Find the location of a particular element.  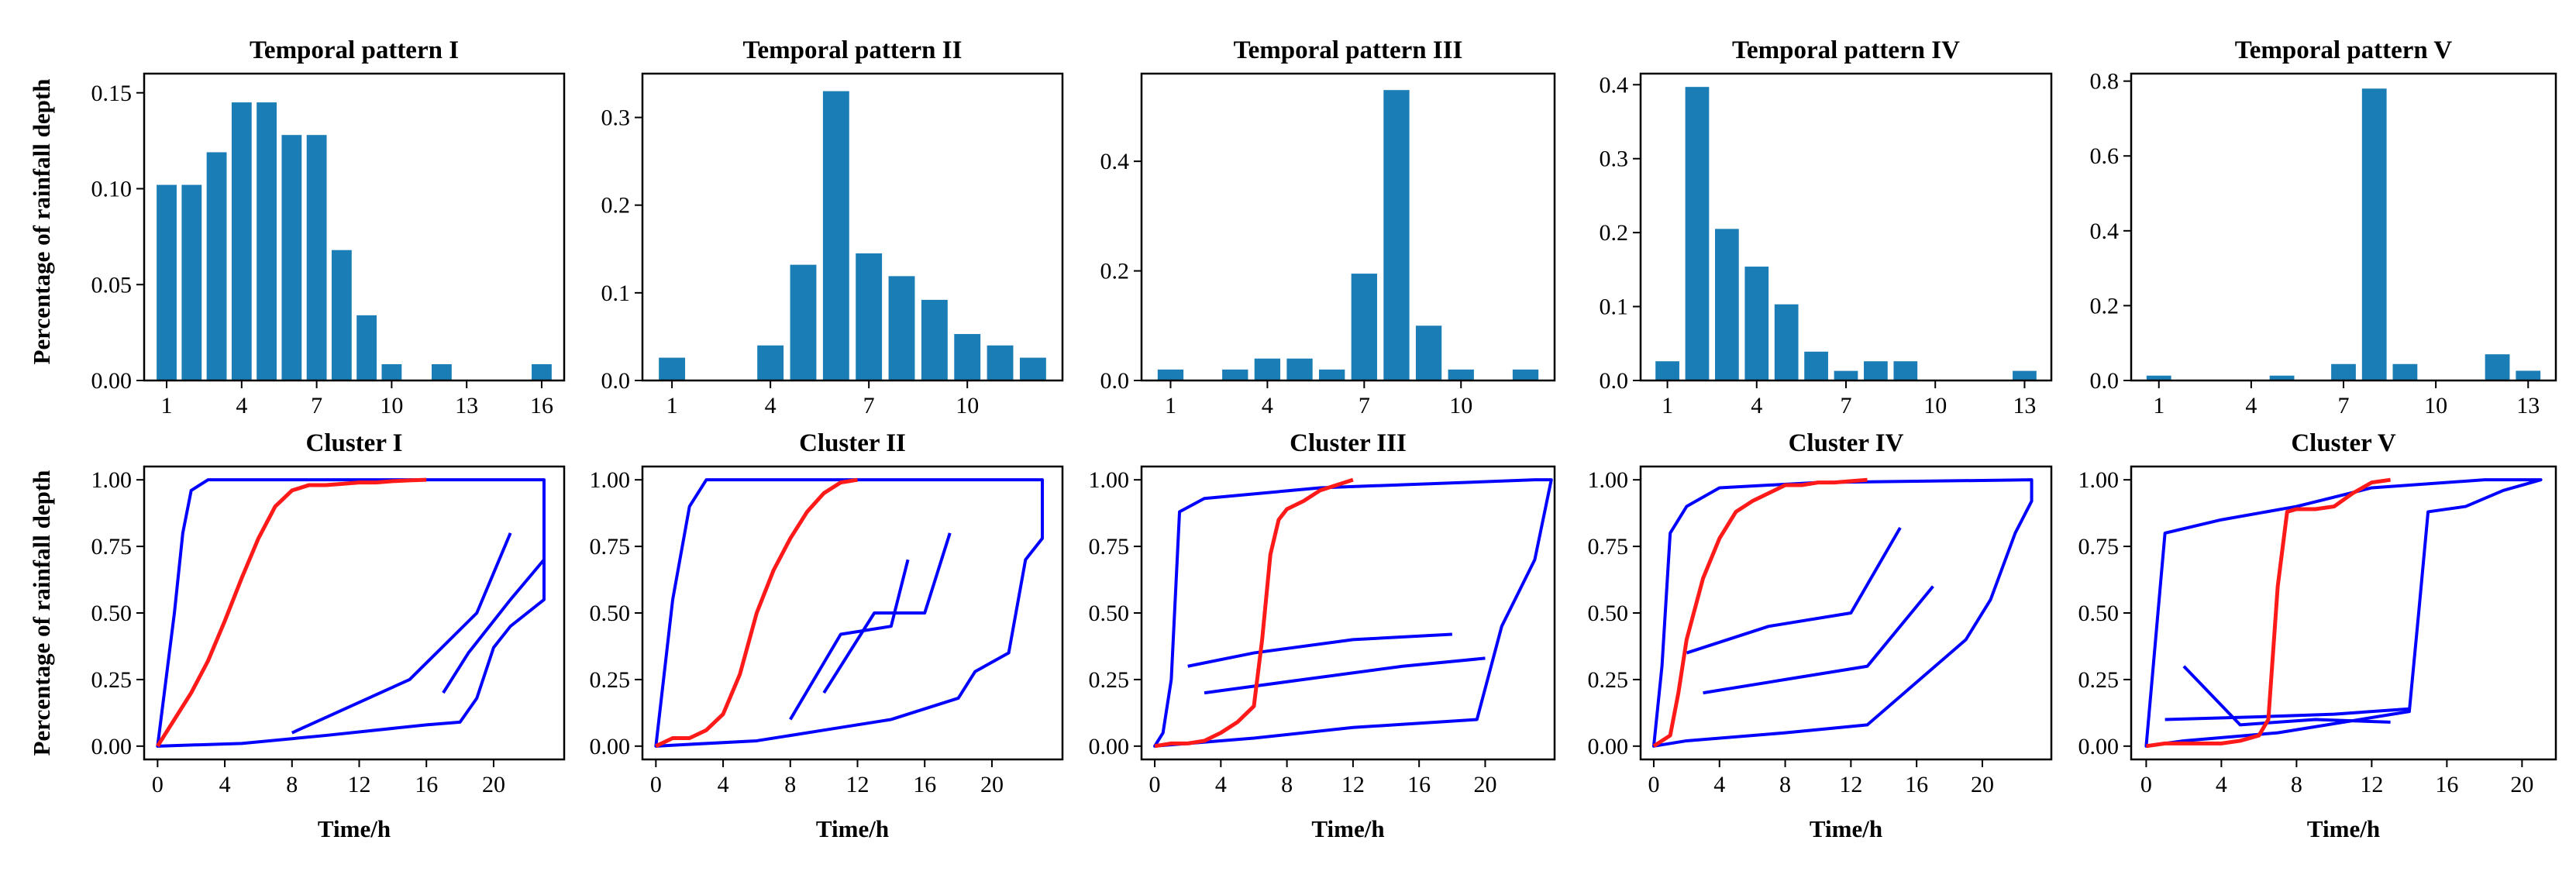

y-tick-label: 0.3 is located at coordinates (1614, 159).